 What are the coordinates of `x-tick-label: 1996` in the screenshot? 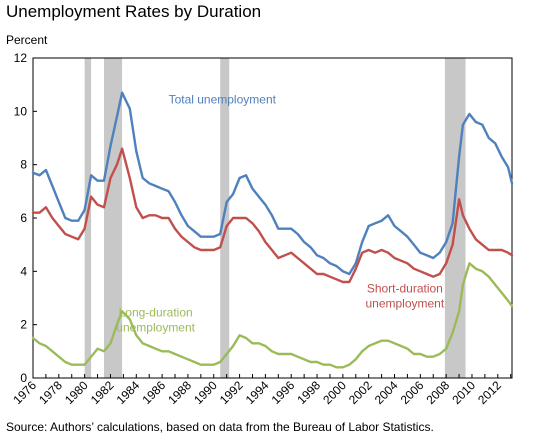 It's located at (283, 392).